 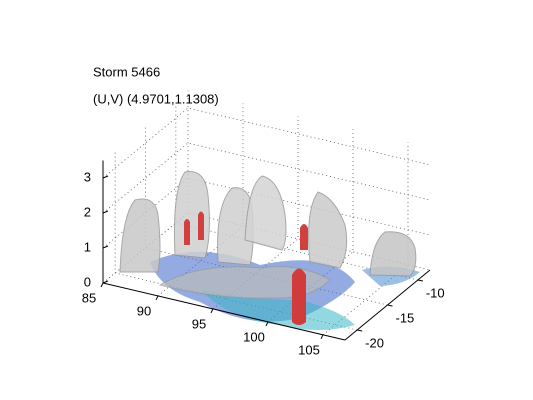 I want to click on x-tick-label: 85, so click(x=89, y=297).